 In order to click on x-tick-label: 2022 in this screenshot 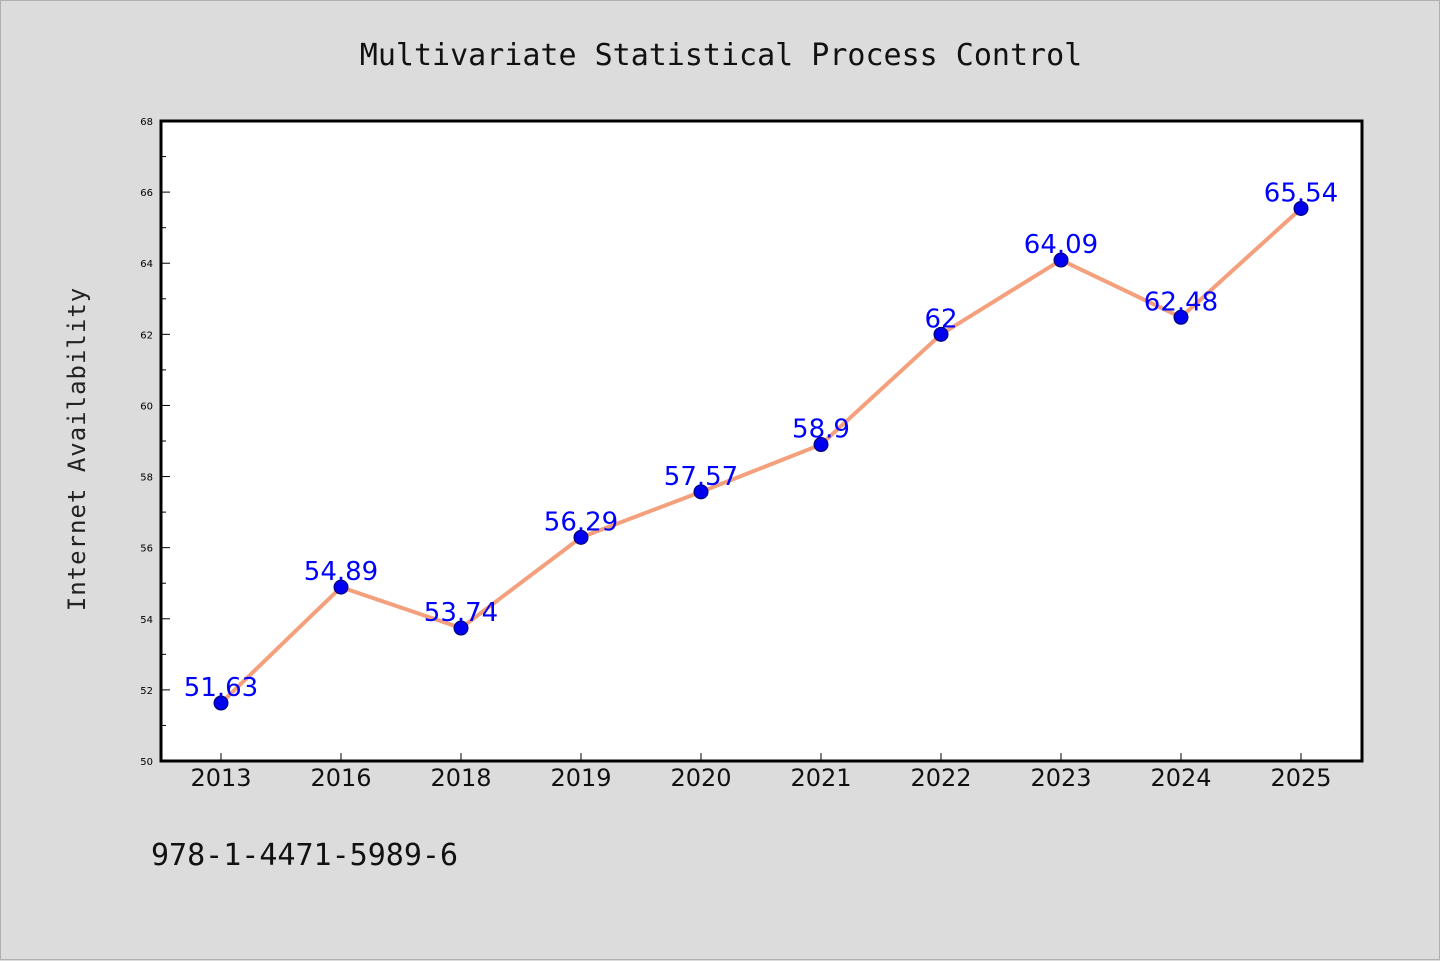, I will do `click(940, 778)`.